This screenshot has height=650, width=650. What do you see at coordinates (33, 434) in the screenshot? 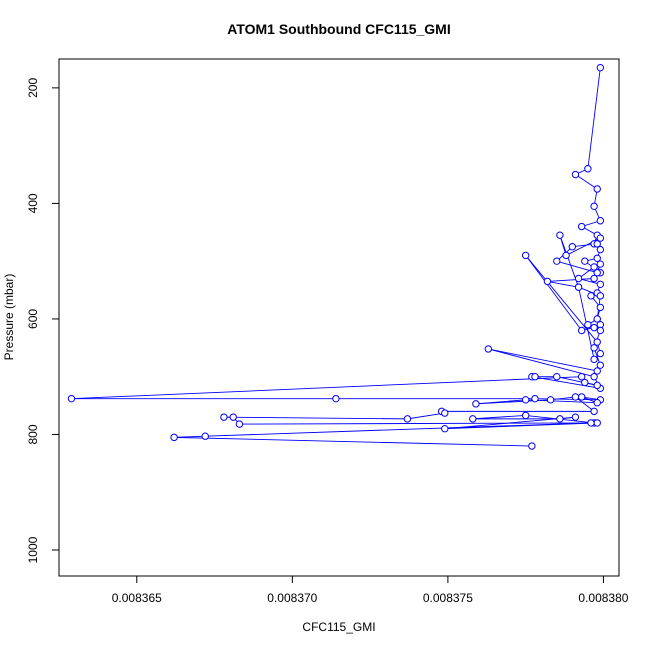
I see `y-tick-label: 800` at bounding box center [33, 434].